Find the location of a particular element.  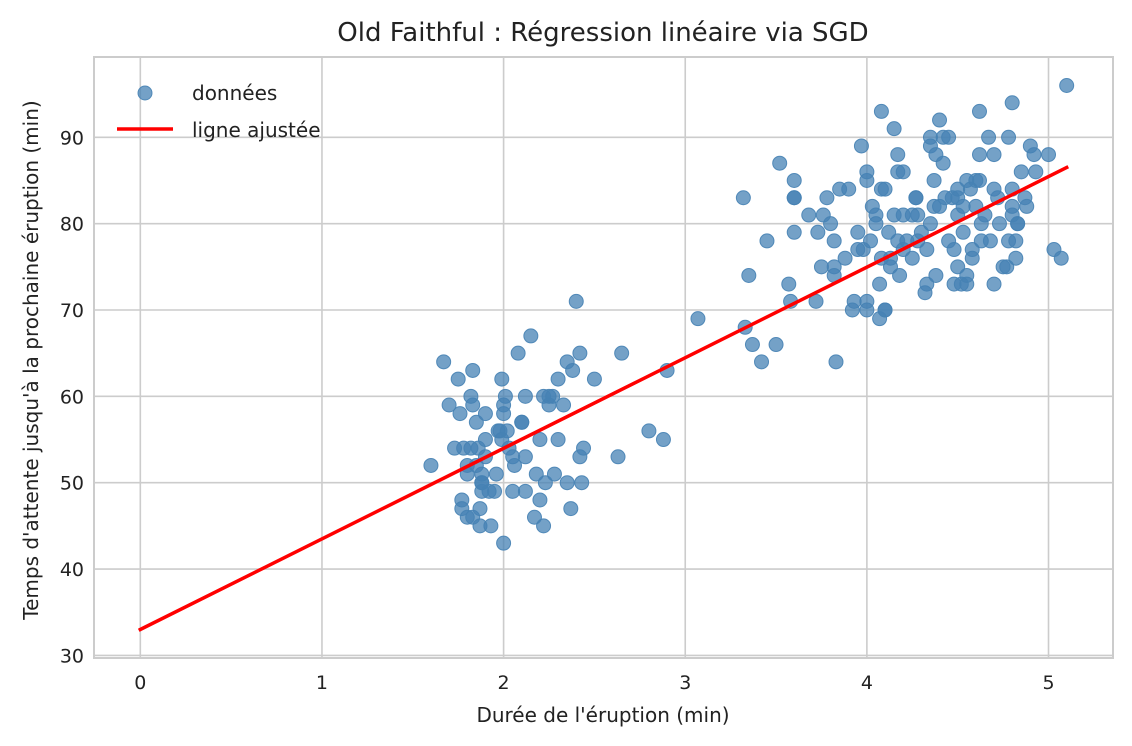

x-tick-label: 5 is located at coordinates (1048, 683).